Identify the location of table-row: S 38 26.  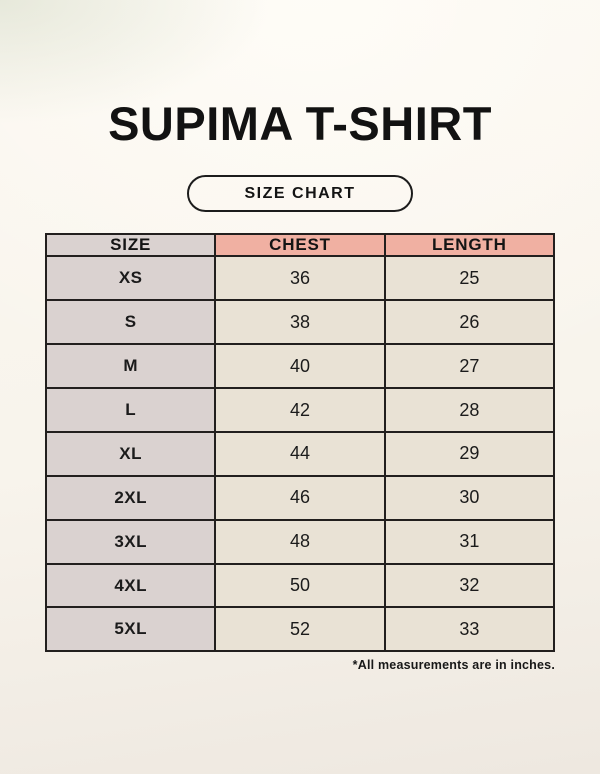
(300, 322).